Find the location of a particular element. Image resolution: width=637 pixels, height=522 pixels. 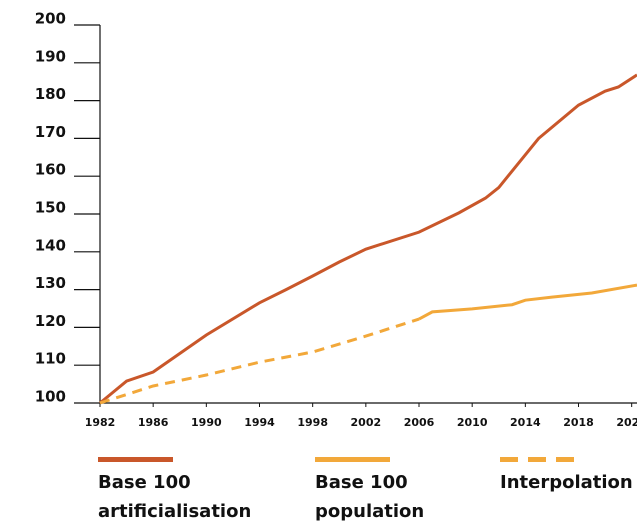

x-tick-label: 2018 is located at coordinates (578, 422).